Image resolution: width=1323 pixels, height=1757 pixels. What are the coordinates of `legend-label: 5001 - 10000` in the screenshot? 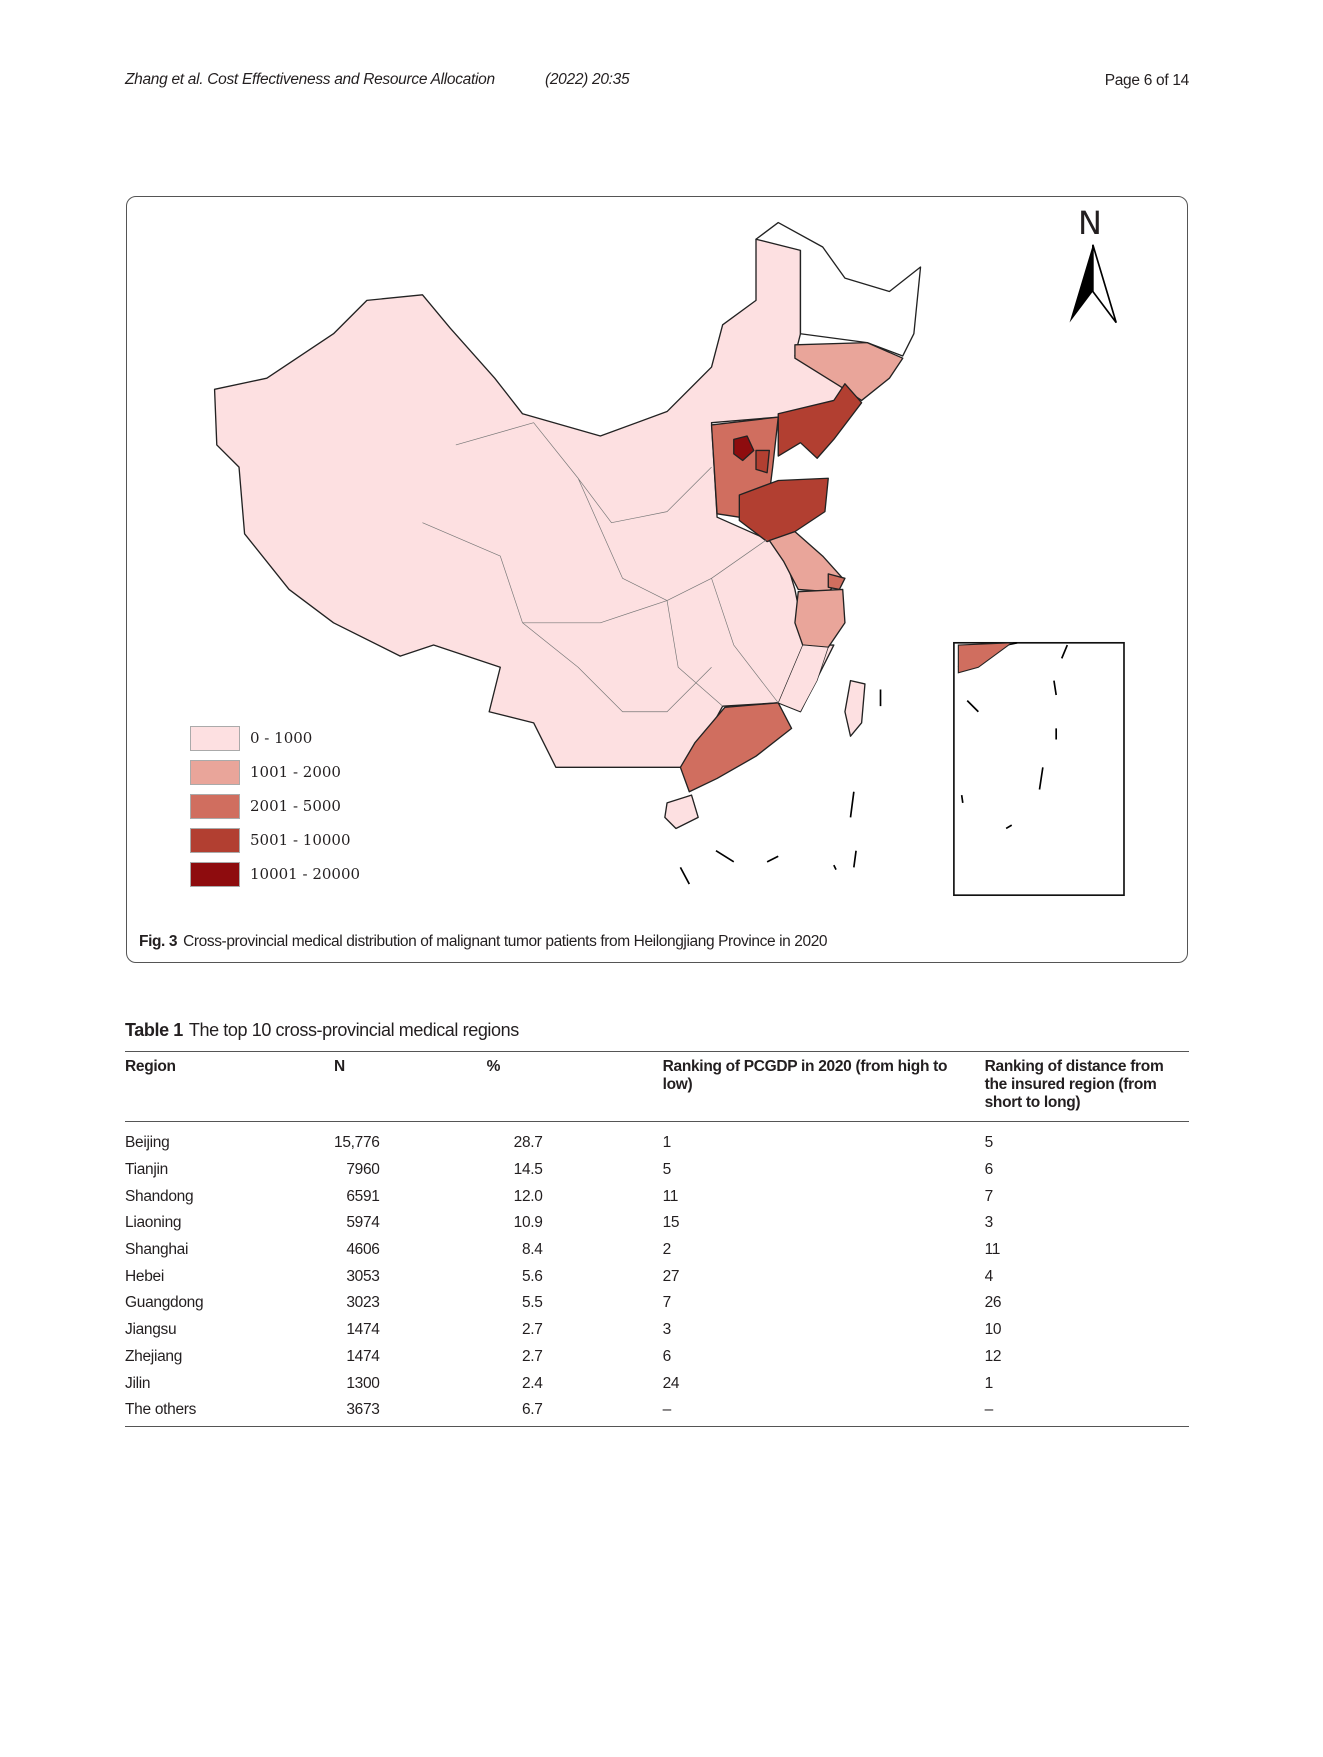 It's located at (300, 840).